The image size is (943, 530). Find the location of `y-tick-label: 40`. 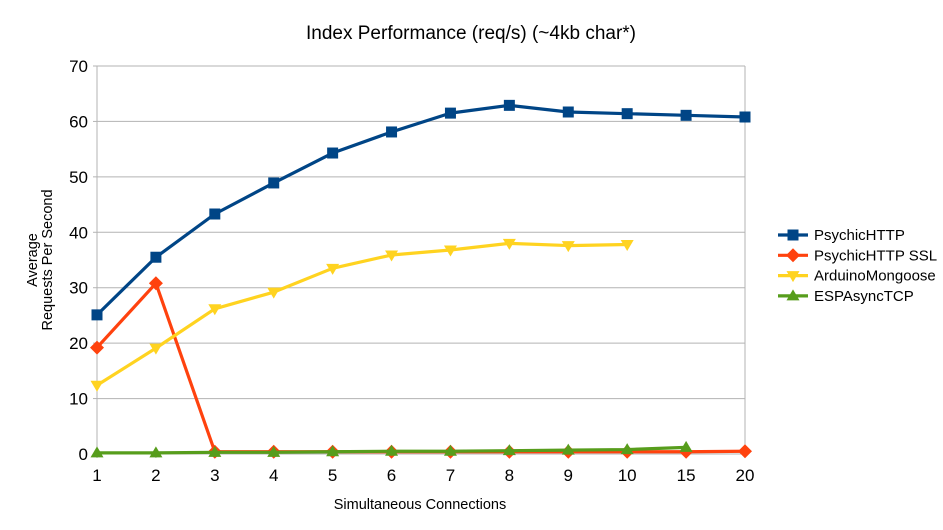

y-tick-label: 40 is located at coordinates (78, 232).